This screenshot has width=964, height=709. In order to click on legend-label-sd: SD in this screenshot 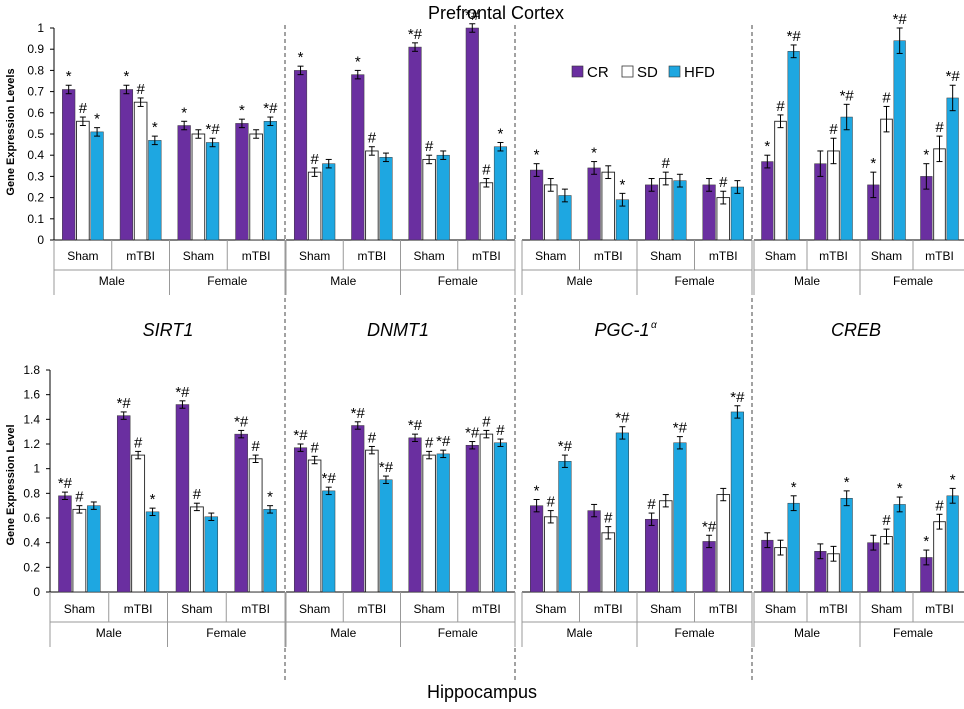, I will do `click(647, 72)`.